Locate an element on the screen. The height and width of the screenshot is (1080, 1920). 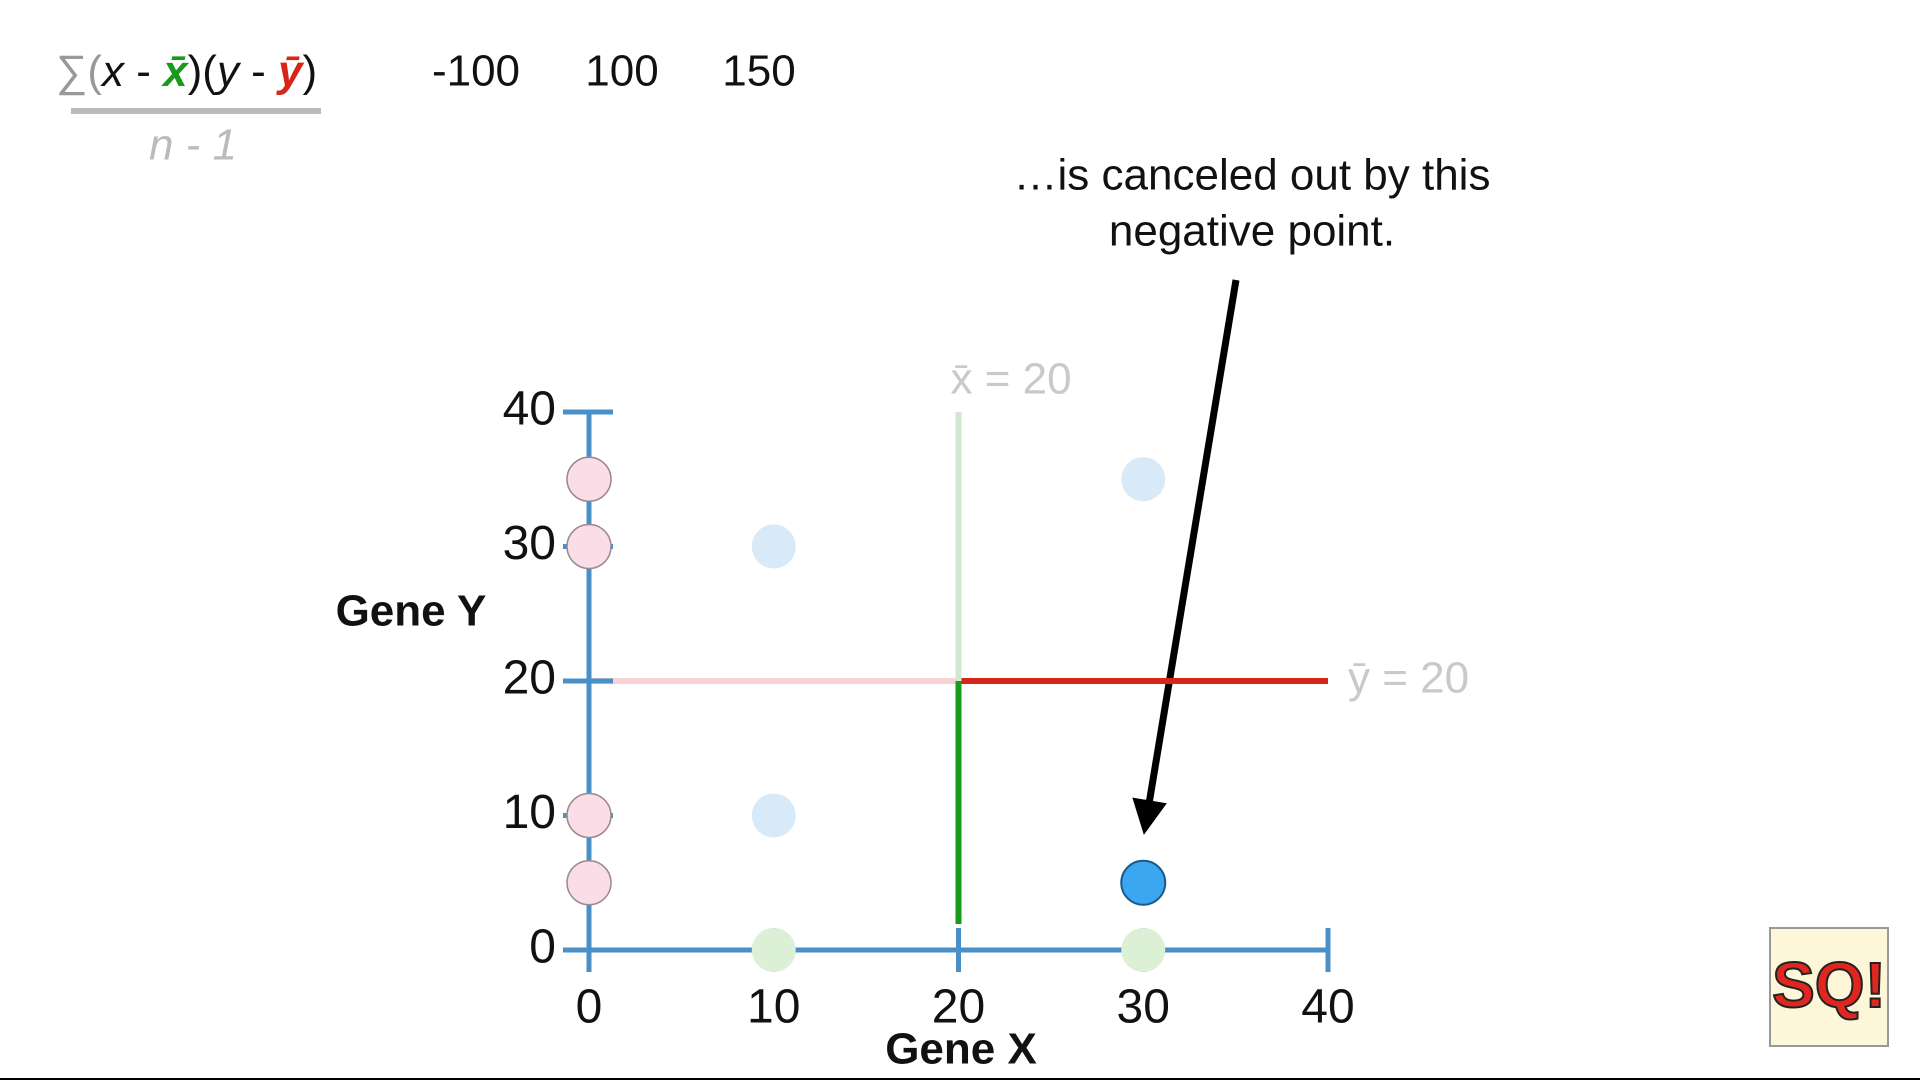
x-tick-label: 0 is located at coordinates (589, 1007).